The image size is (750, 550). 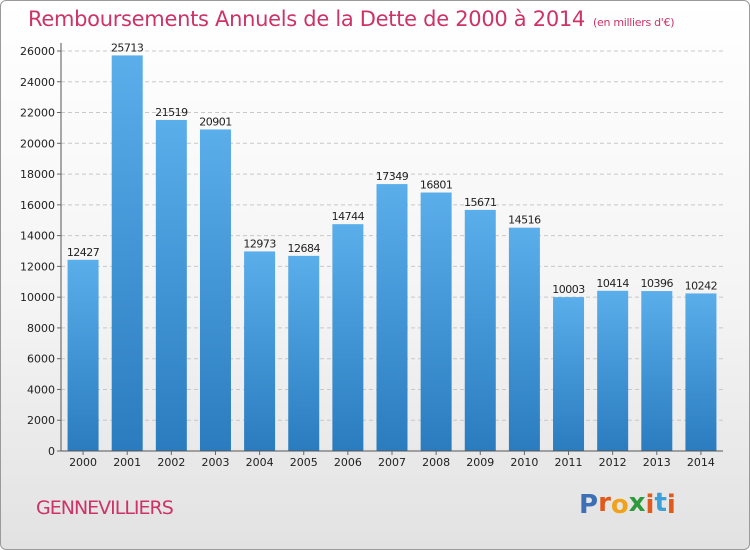 What do you see at coordinates (348, 337) in the screenshot?
I see `bar-2006` at bounding box center [348, 337].